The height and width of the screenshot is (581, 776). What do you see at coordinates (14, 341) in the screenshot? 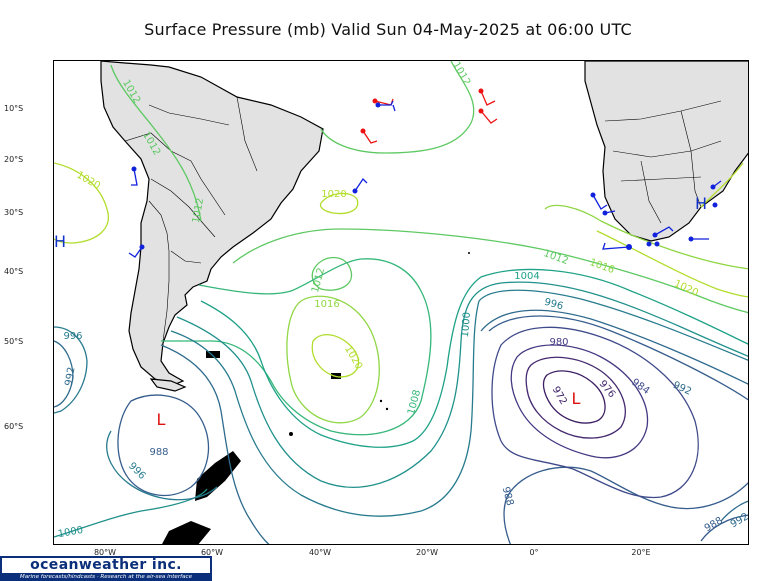
I see `lat-label-50s: 50°S` at bounding box center [14, 341].